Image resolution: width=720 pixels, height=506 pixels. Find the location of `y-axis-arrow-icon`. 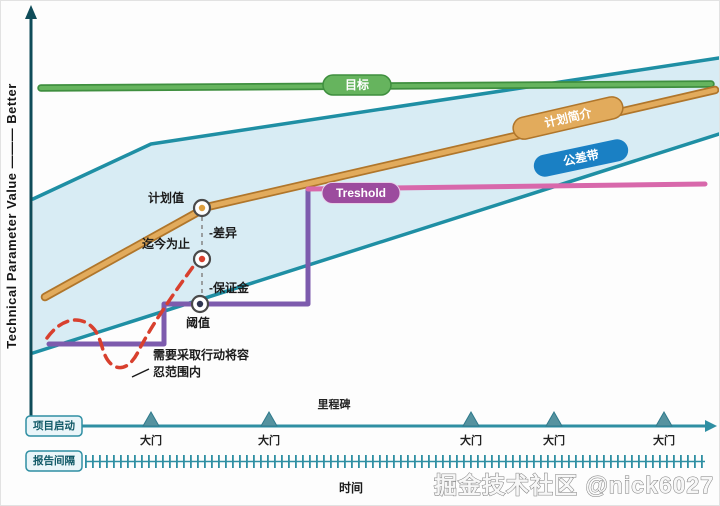

y-axis-arrow-icon is located at coordinates (31, 12).